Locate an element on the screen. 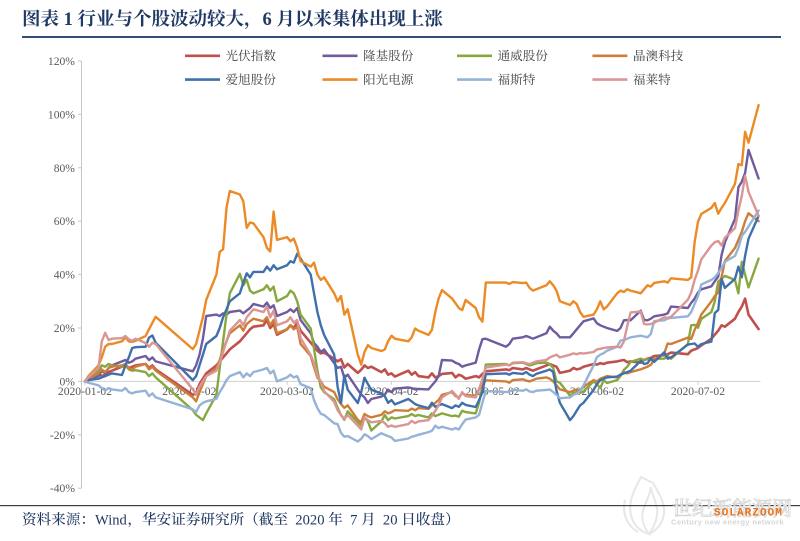 The width and height of the screenshot is (800, 541). svg-text: 6 is located at coordinates (267, 20).